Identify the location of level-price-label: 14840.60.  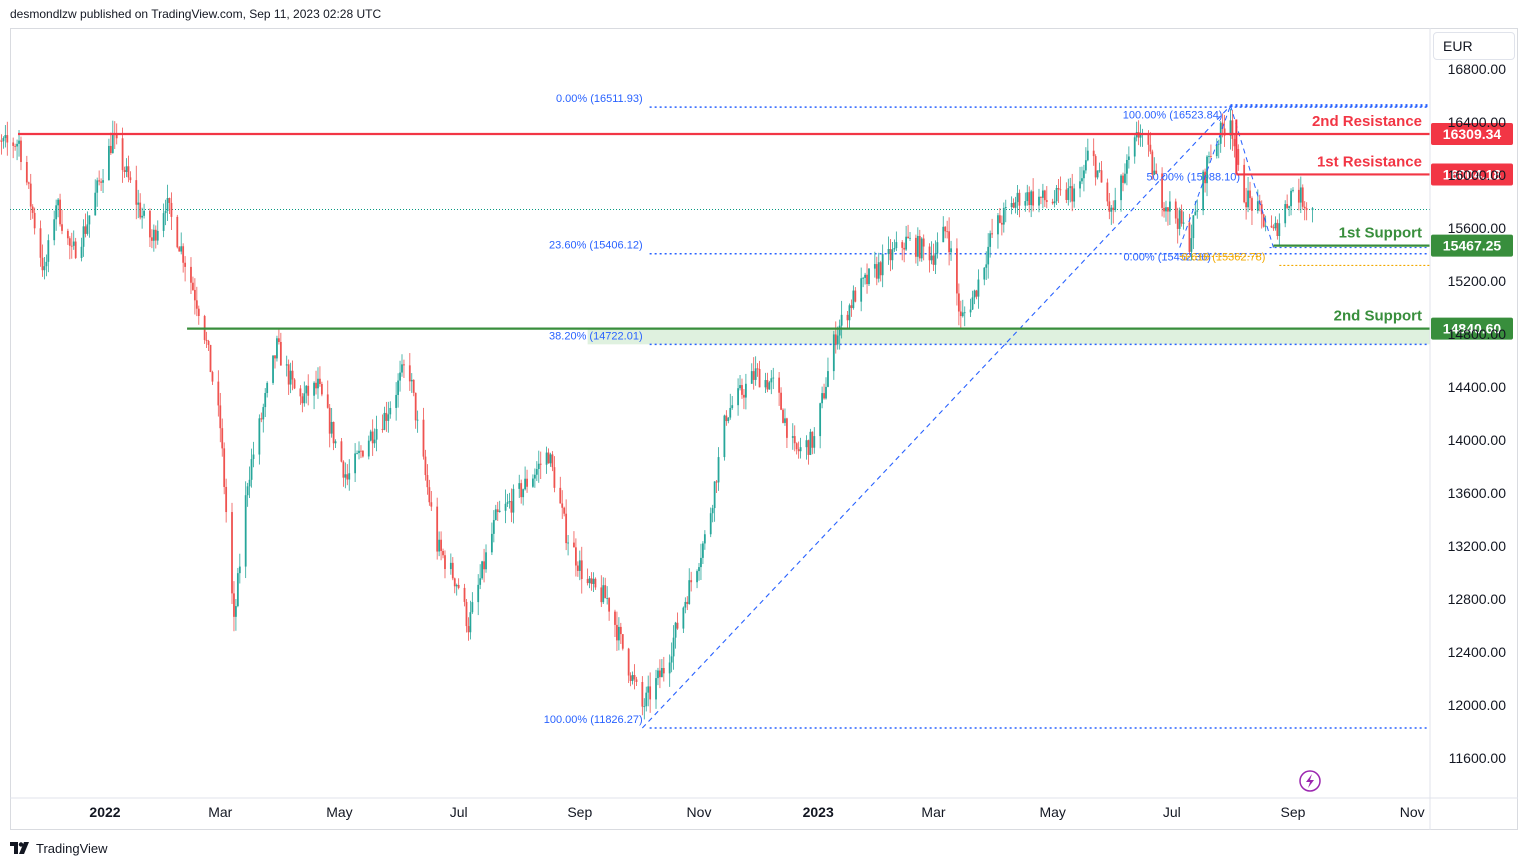
(1472, 329).